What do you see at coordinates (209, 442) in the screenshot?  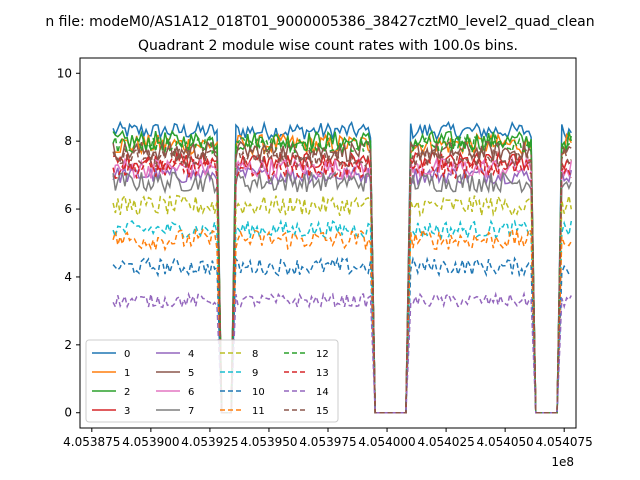 I see `x-tick-label: 4.053925` at bounding box center [209, 442].